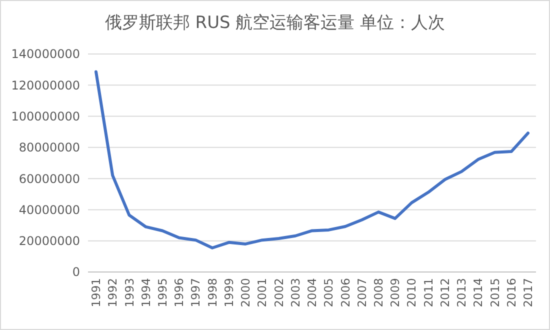  I want to click on y-tick-label: 0, so click(76, 272).